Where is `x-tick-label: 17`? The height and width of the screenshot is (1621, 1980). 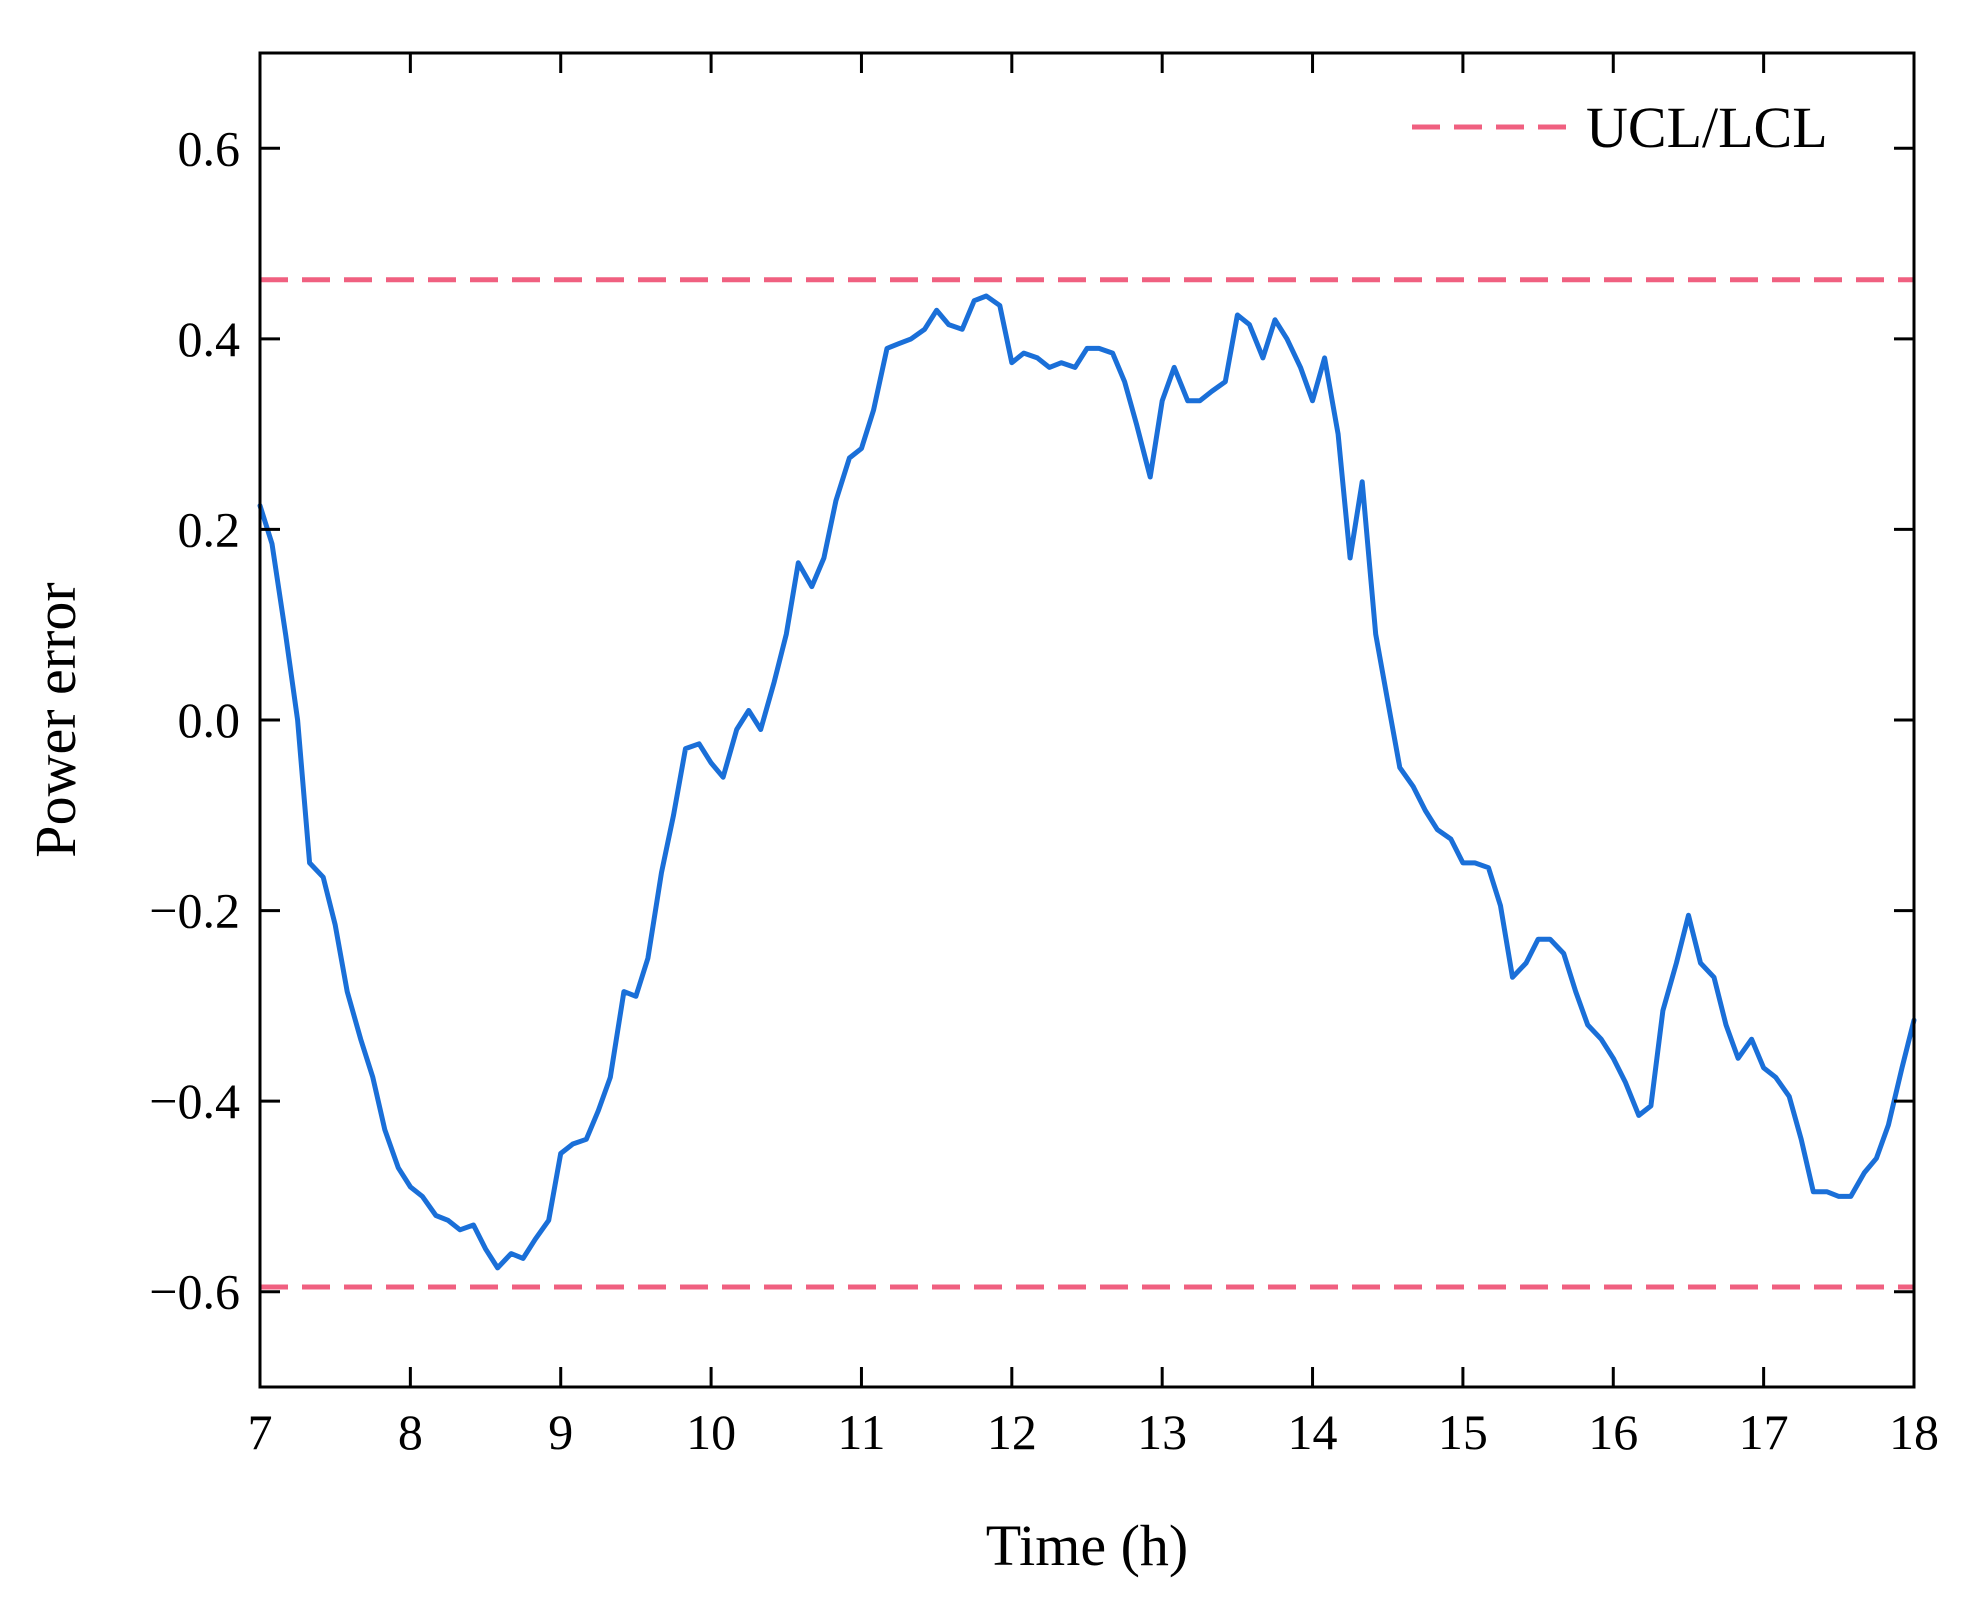
x-tick-label: 17 is located at coordinates (1764, 1432).